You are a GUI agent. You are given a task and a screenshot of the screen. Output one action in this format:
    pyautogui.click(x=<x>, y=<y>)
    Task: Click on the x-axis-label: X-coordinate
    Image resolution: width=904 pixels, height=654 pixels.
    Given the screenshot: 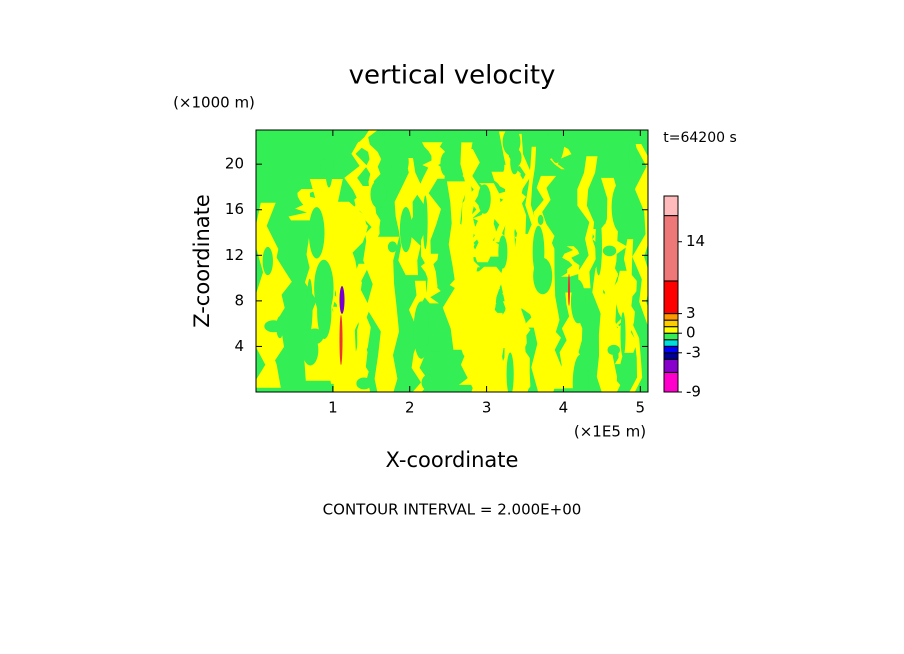 What is the action you would take?
    pyautogui.click(x=452, y=460)
    